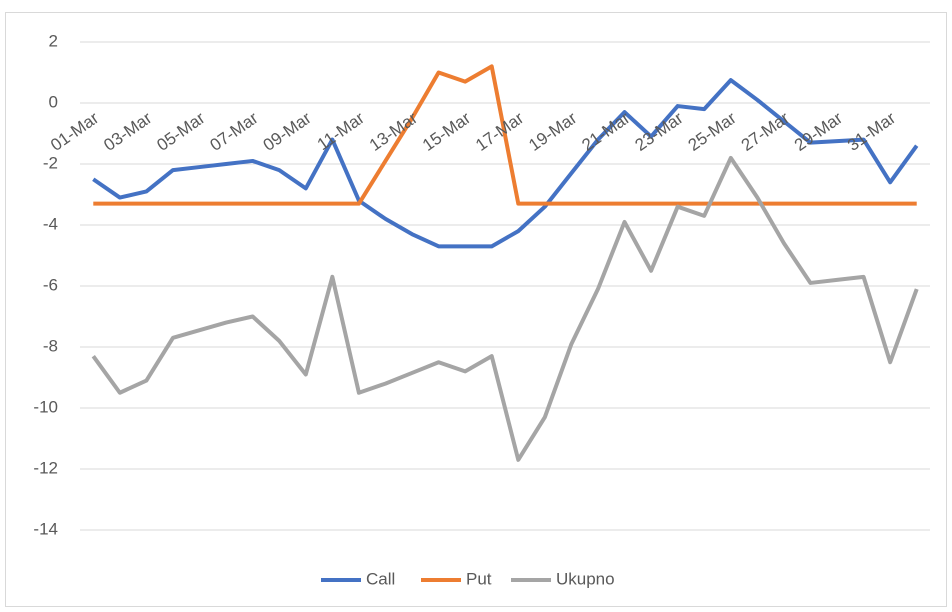 Image resolution: width=952 pixels, height=612 pixels. Describe the element at coordinates (585, 578) in the screenshot. I see `legend-label: Ukupno` at that location.